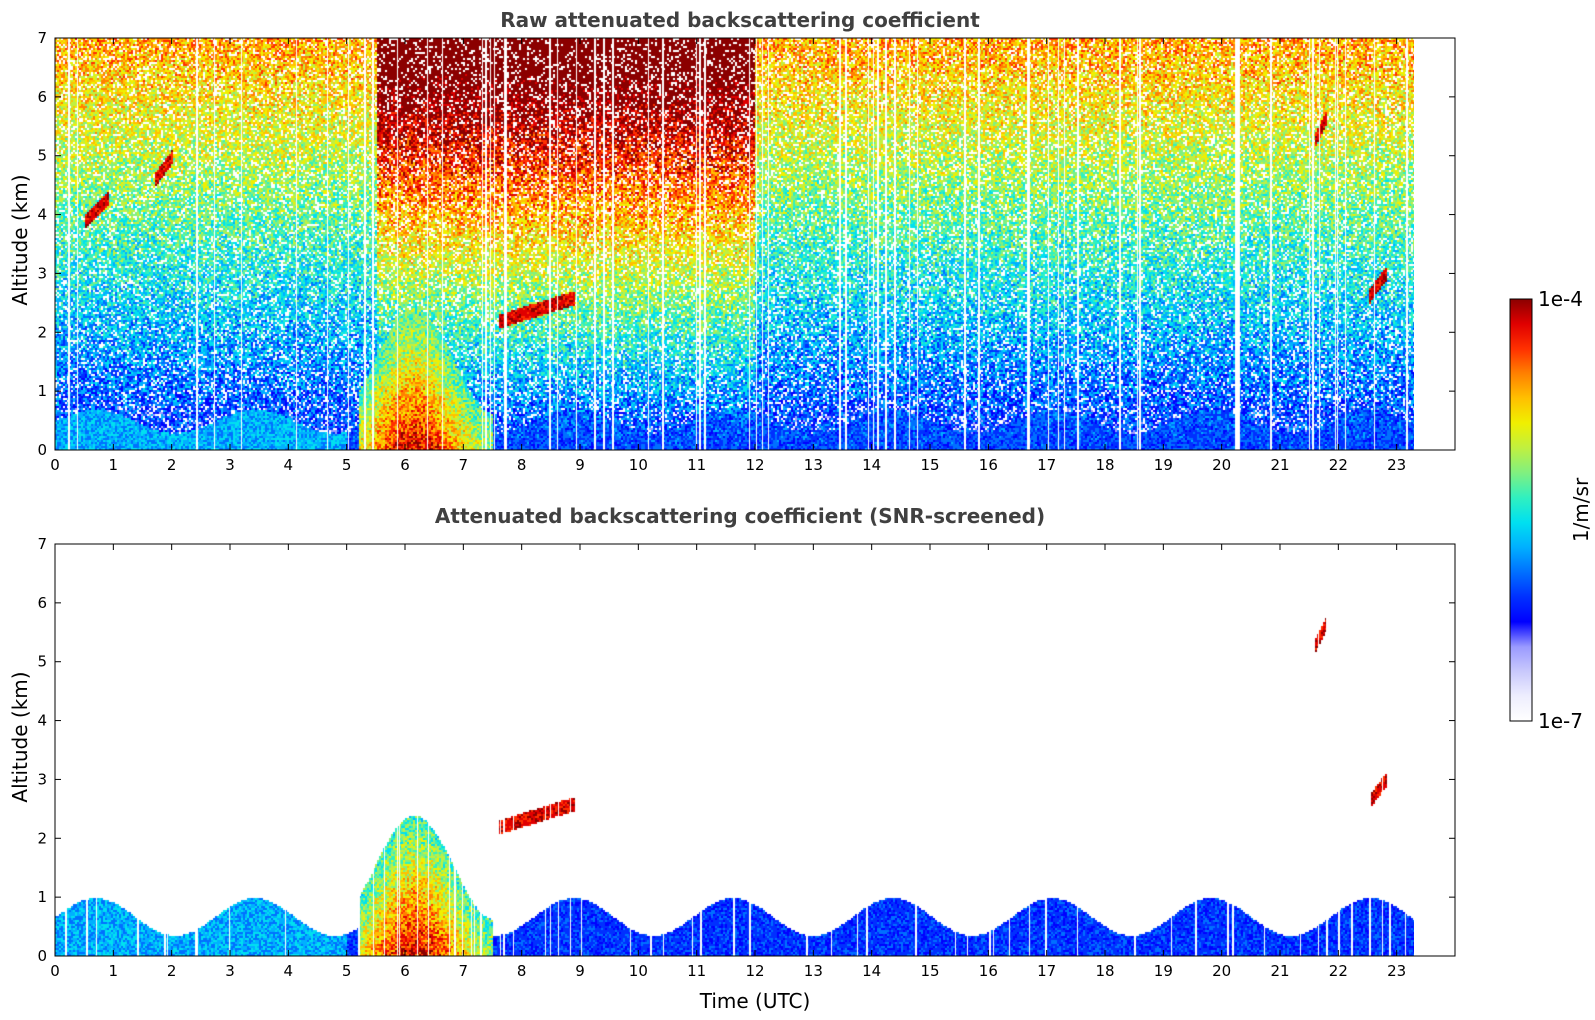 Image resolution: width=1595 pixels, height=1020 pixels. Describe the element at coordinates (1560, 299) in the screenshot. I see `colorbar-max-label: 1e-4` at that location.